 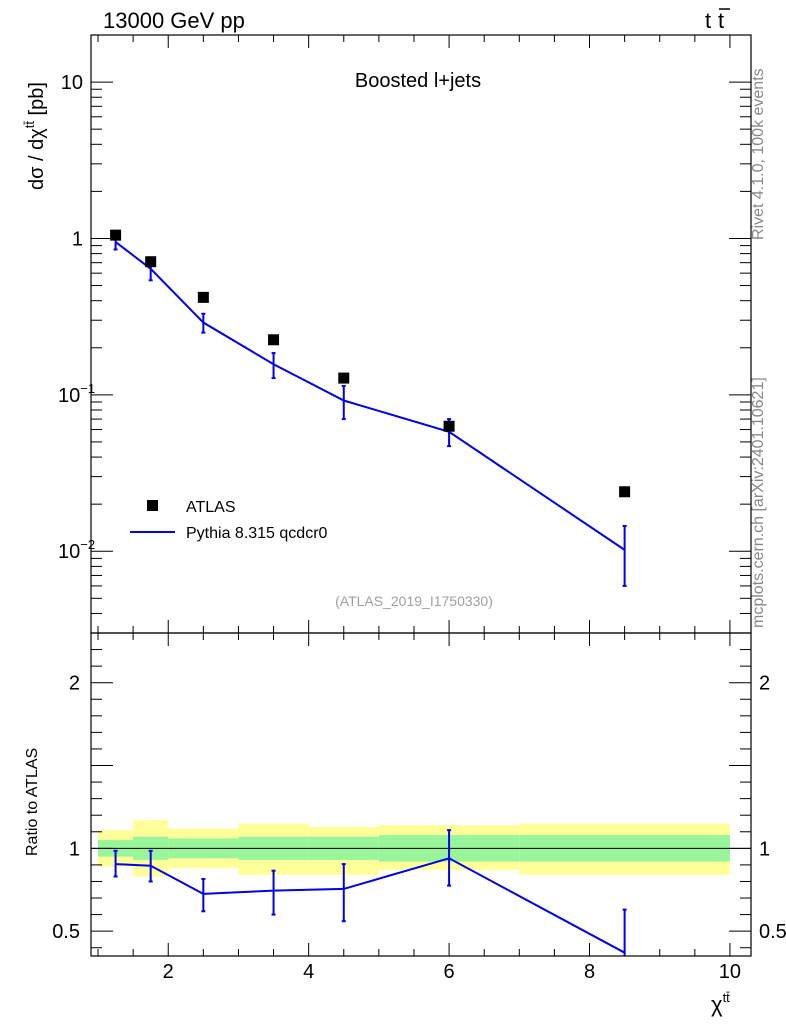 What do you see at coordinates (87, 544) in the screenshot?
I see `main-y-tick-label-exp: −2` at bounding box center [87, 544].